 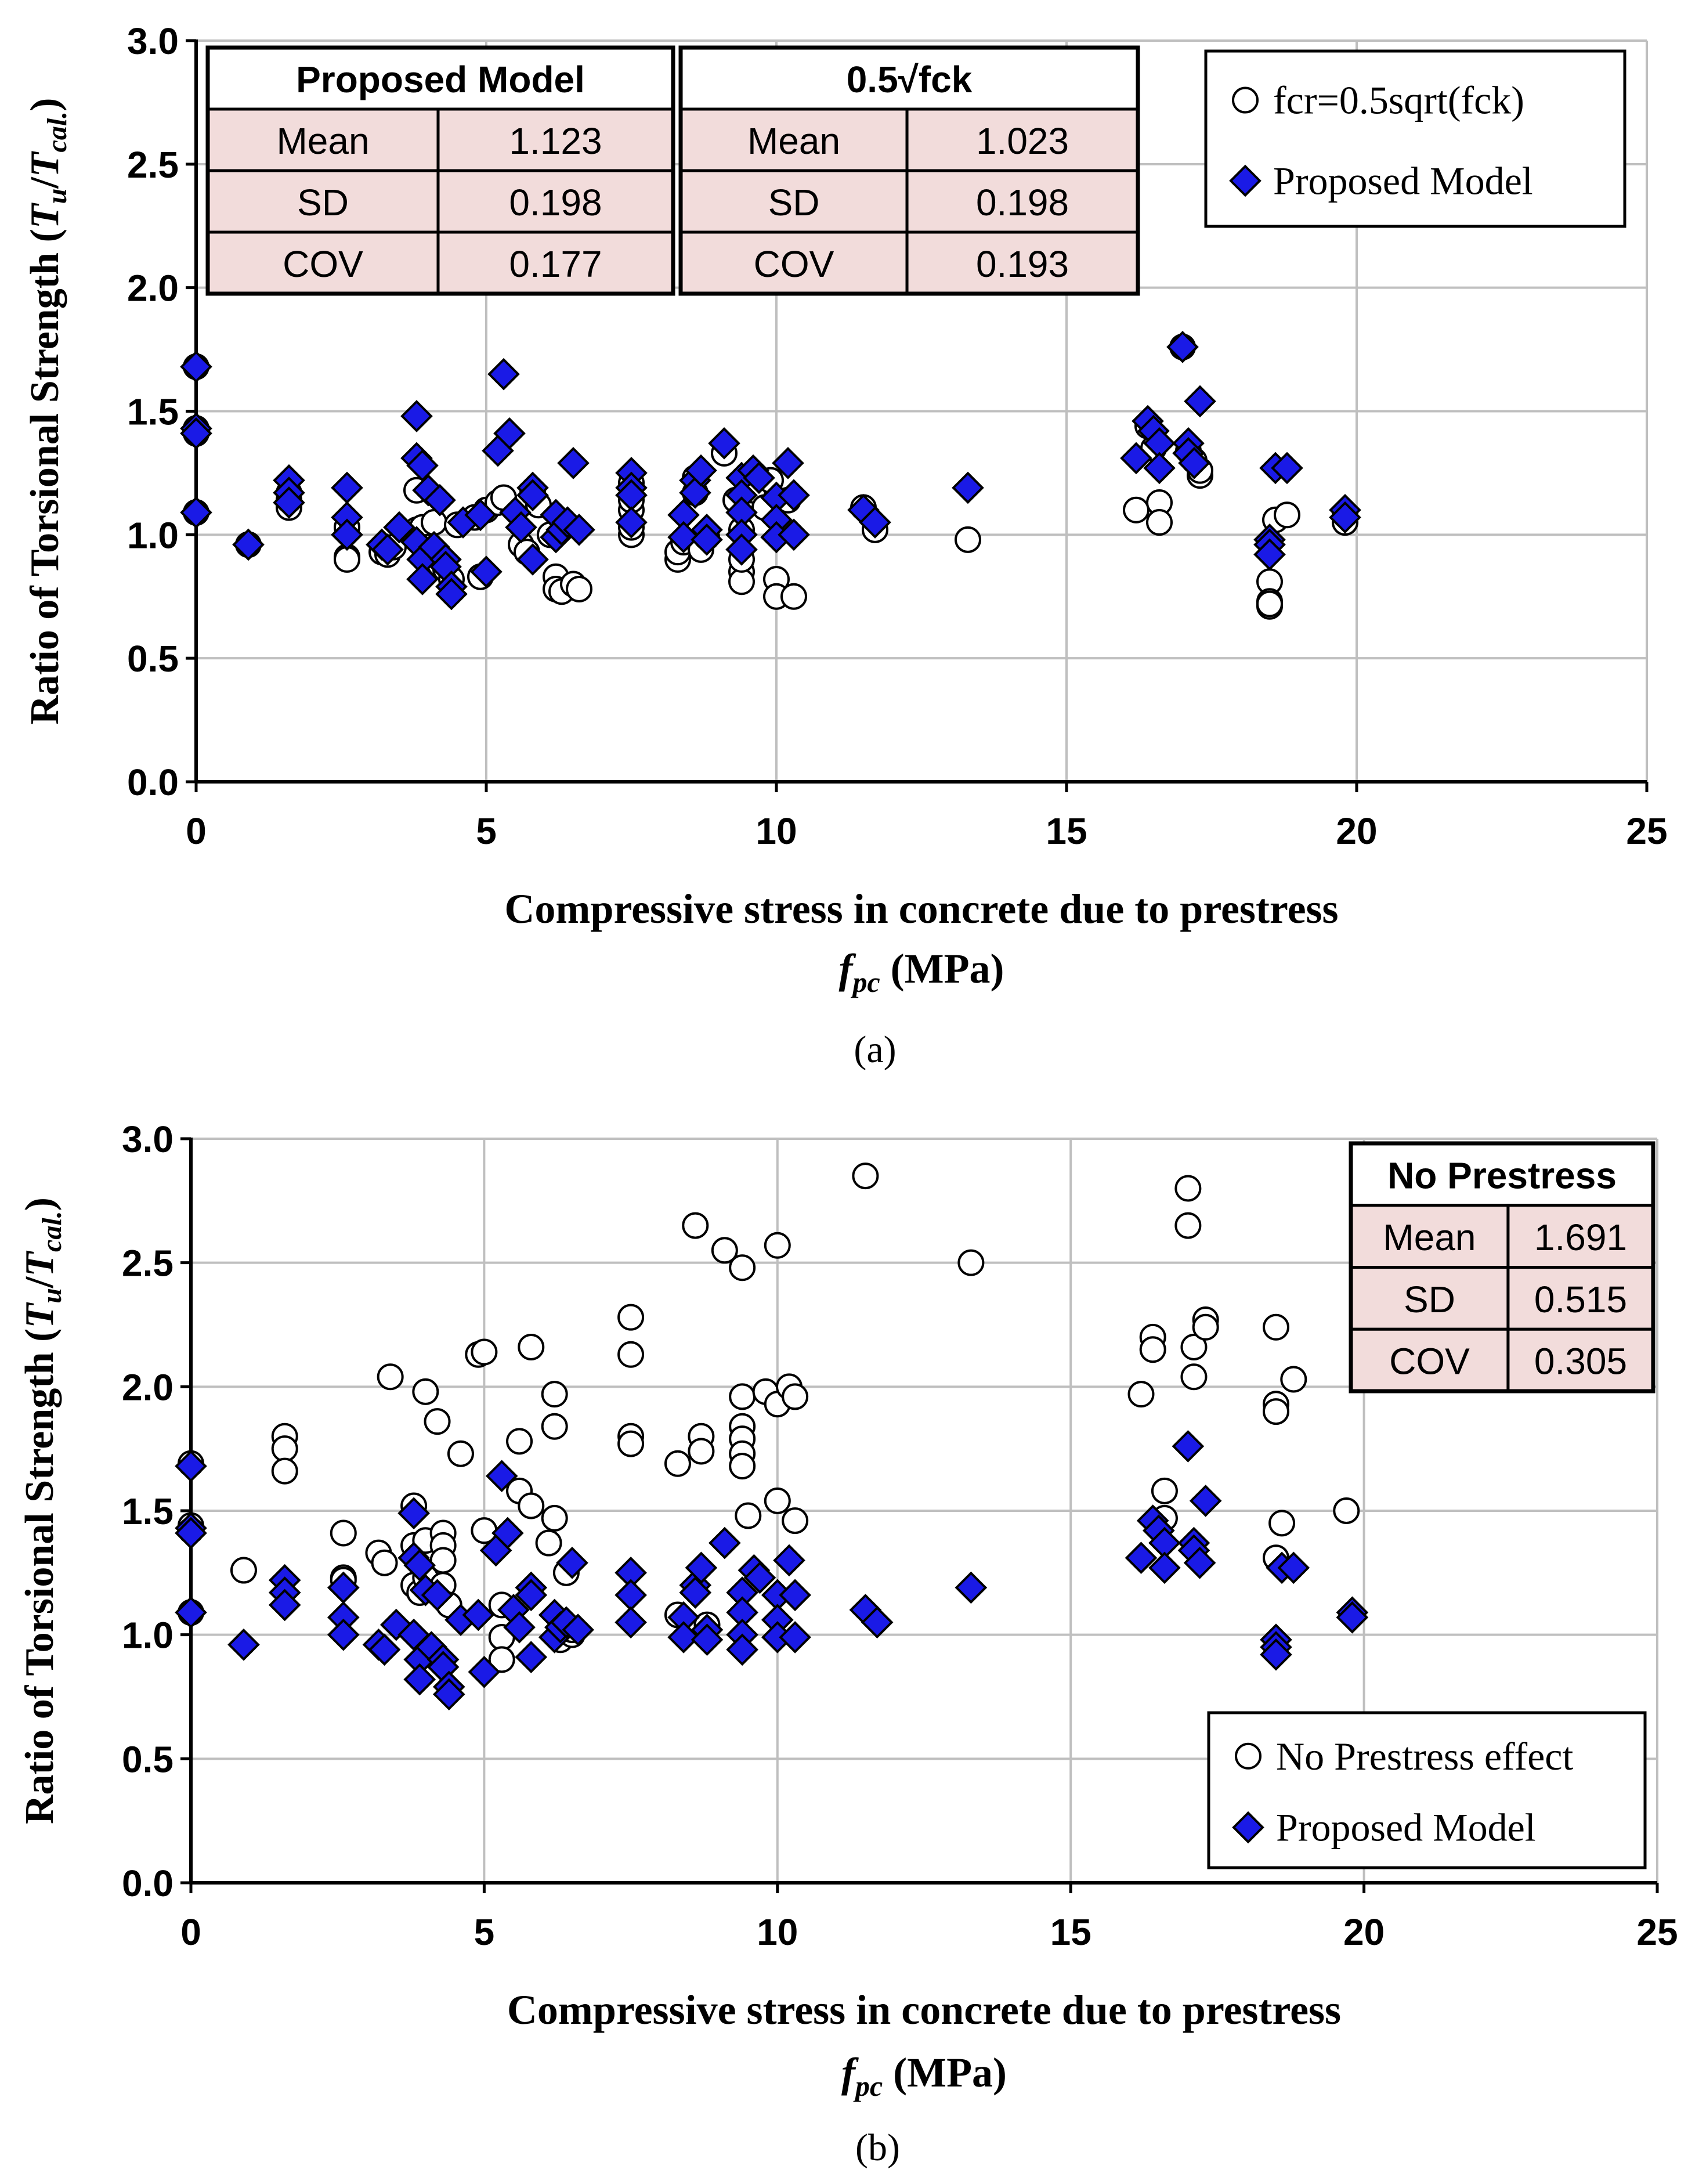 I want to click on x-tick-label: 25, so click(x=1646, y=831).